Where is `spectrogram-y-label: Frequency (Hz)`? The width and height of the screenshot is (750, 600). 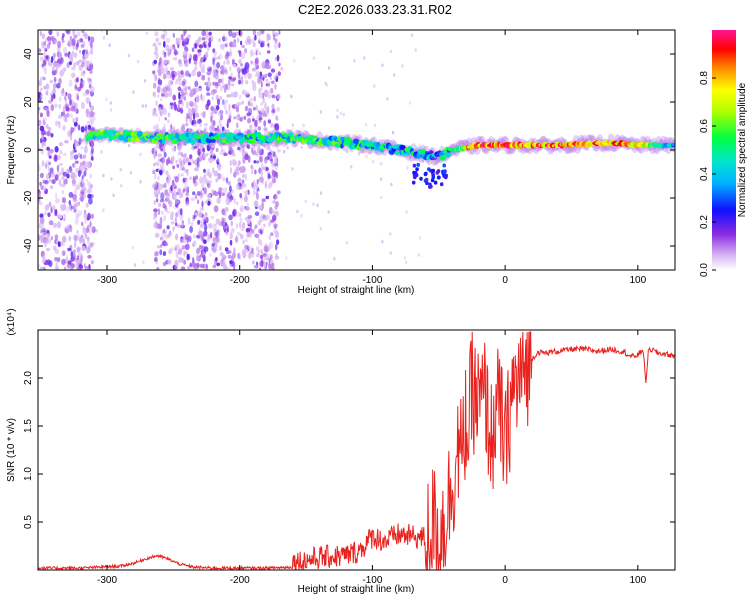
spectrogram-y-label: Frequency (Hz) is located at coordinates (11, 150).